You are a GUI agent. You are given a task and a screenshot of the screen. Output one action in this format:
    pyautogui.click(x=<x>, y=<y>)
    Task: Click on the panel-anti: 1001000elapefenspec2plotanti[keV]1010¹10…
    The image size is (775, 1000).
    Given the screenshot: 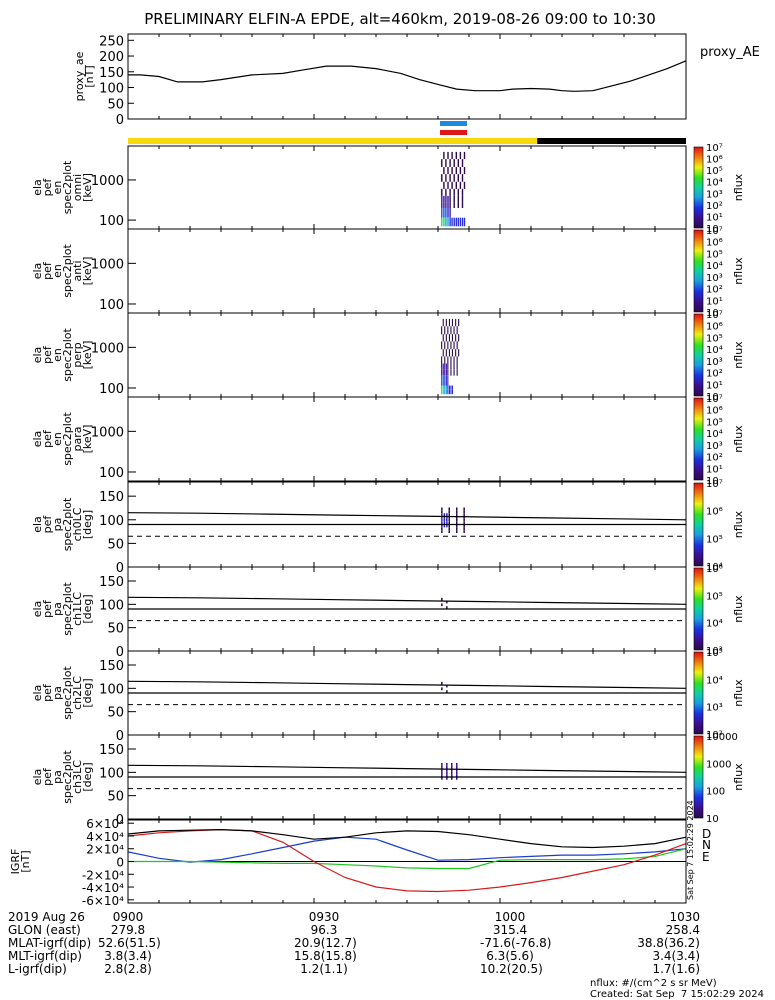 What is the action you would take?
    pyautogui.click(x=388, y=272)
    